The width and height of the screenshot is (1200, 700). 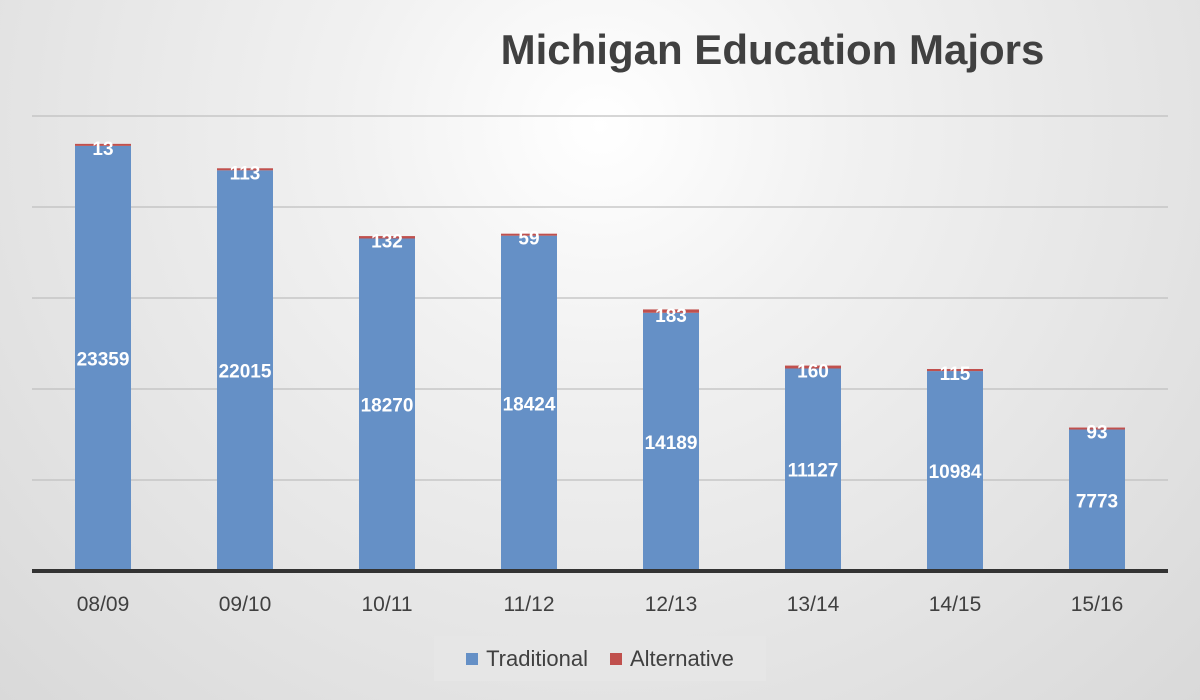 I want to click on data-label-traditional: 18270, so click(x=387, y=406).